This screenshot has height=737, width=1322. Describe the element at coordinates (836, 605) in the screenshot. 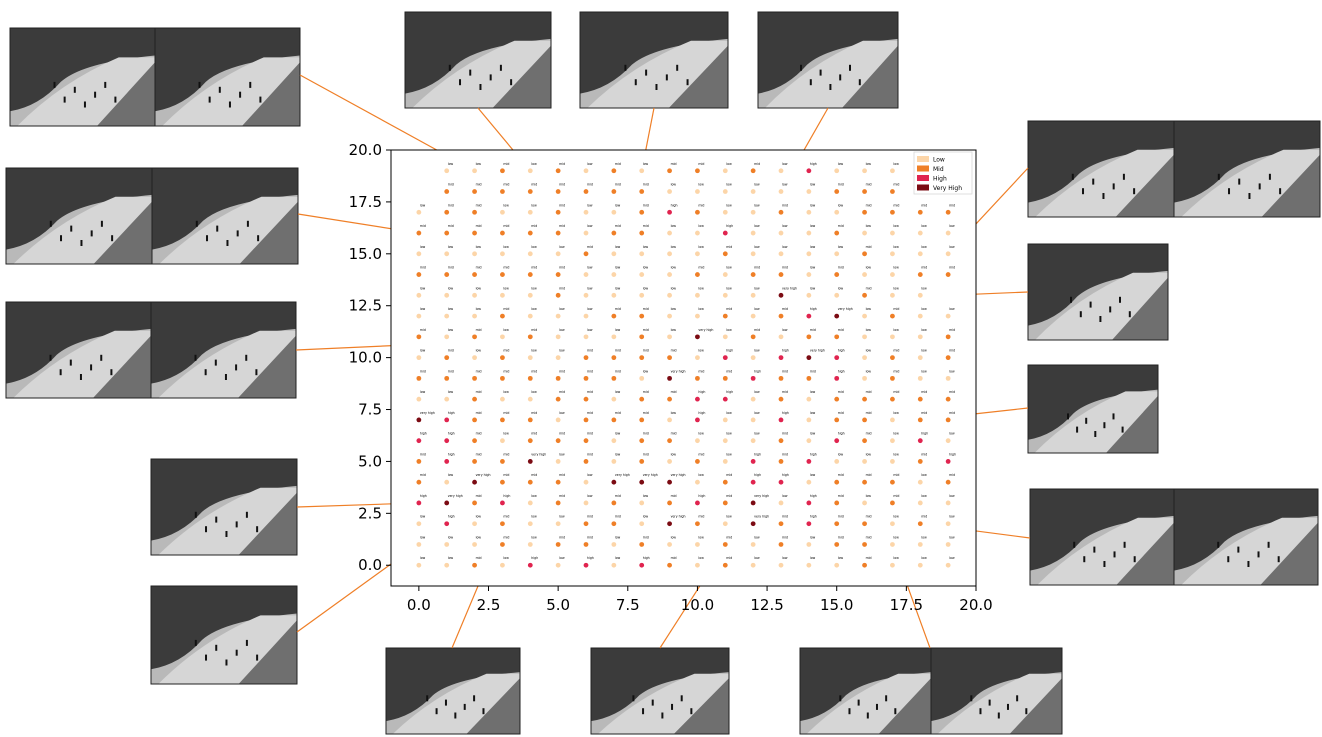

I see `x-tick-label: 15.0` at that location.